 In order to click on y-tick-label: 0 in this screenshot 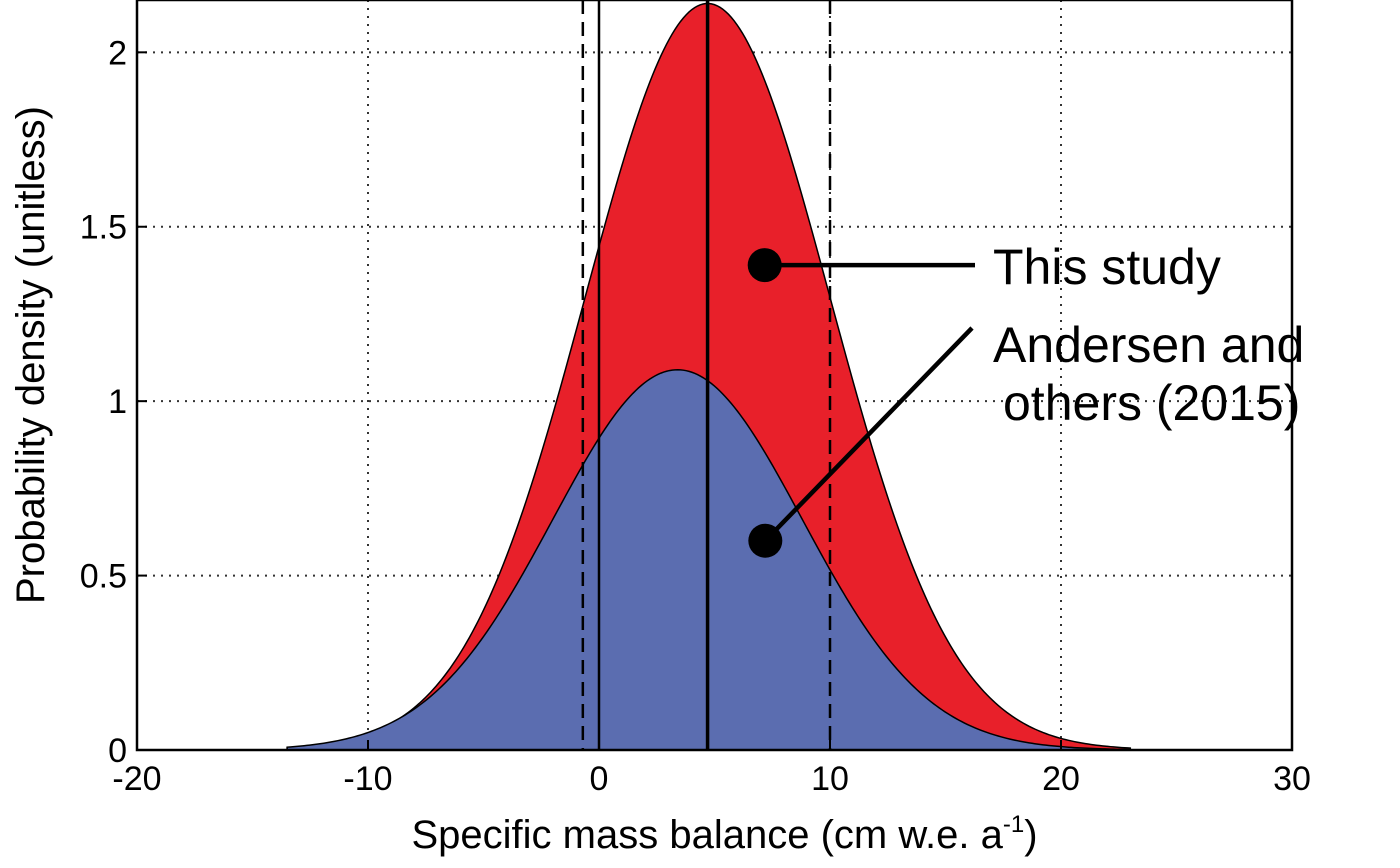, I will do `click(117, 751)`.